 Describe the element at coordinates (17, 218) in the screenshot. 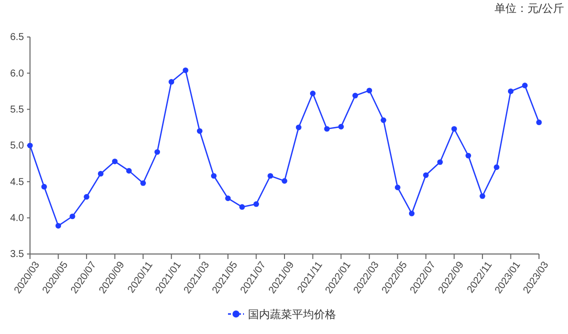

I see `y-tick-label: 4.0` at that location.